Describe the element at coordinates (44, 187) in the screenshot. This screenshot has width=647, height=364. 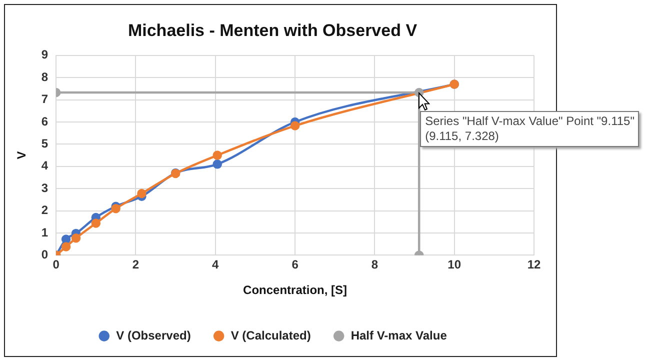
I see `y-tick-label: 3` at that location.